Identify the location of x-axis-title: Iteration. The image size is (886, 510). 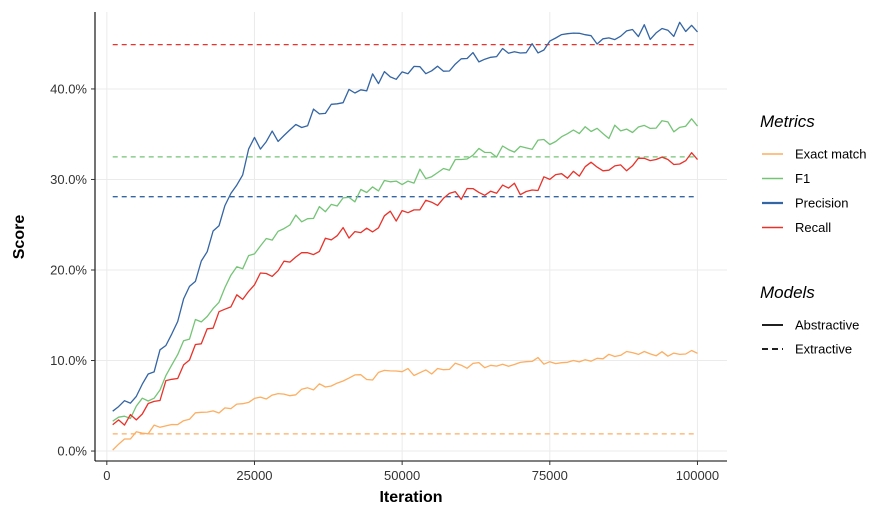
(410, 497).